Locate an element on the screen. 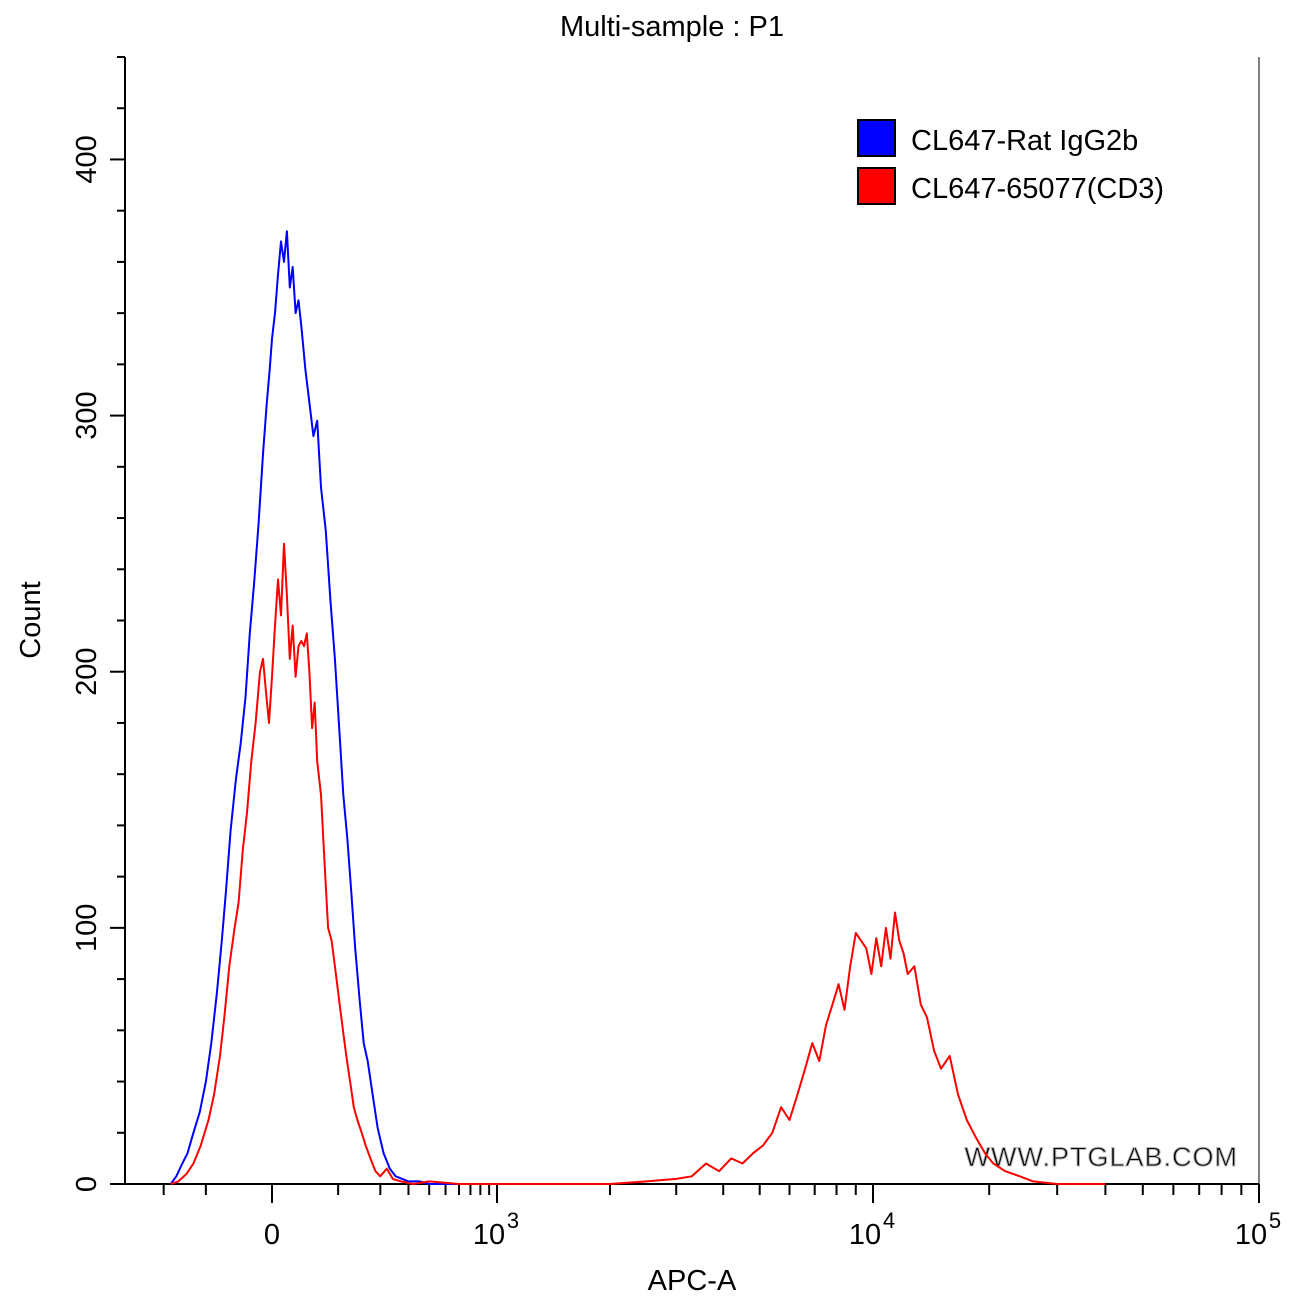 The height and width of the screenshot is (1300, 1306). y-tick-label: 0 is located at coordinates (87, 1184).